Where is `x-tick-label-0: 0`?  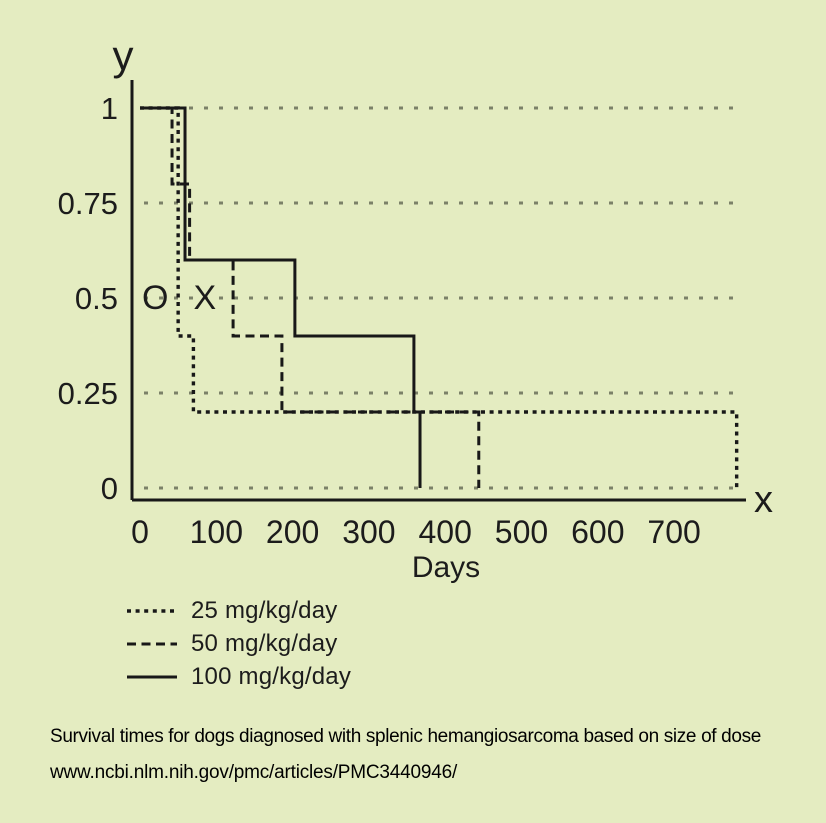
x-tick-label-0: 0 is located at coordinates (140, 532).